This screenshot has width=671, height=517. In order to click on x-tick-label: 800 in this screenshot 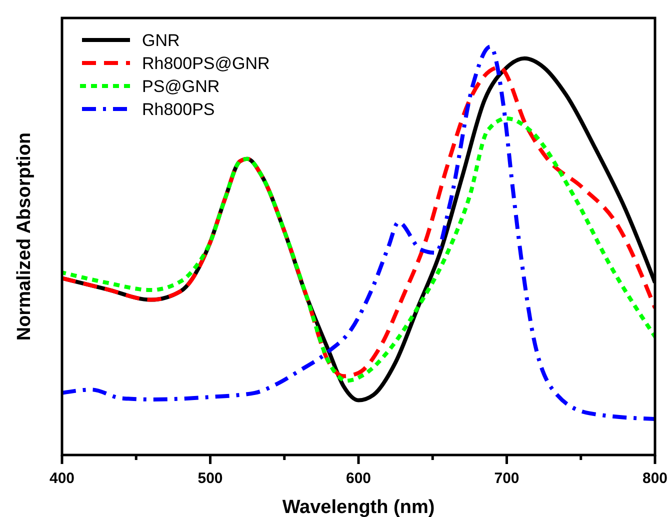, I will do `click(655, 478)`.